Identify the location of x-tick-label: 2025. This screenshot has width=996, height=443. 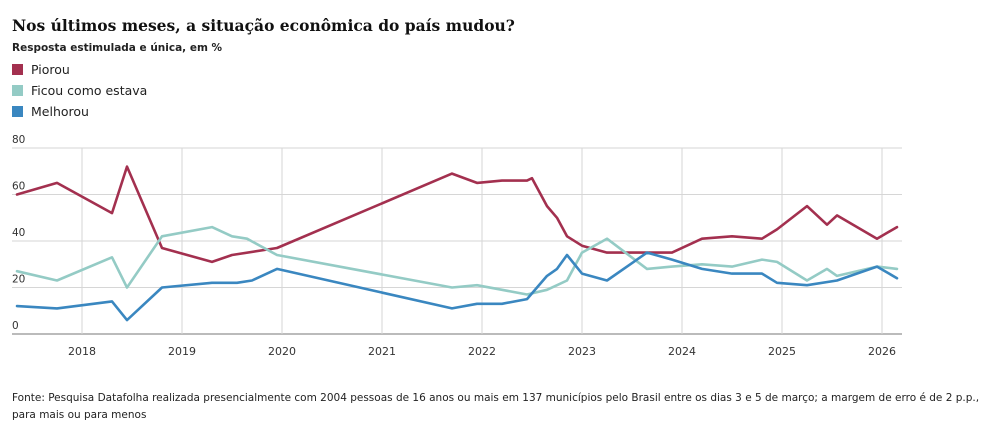
(782, 351).